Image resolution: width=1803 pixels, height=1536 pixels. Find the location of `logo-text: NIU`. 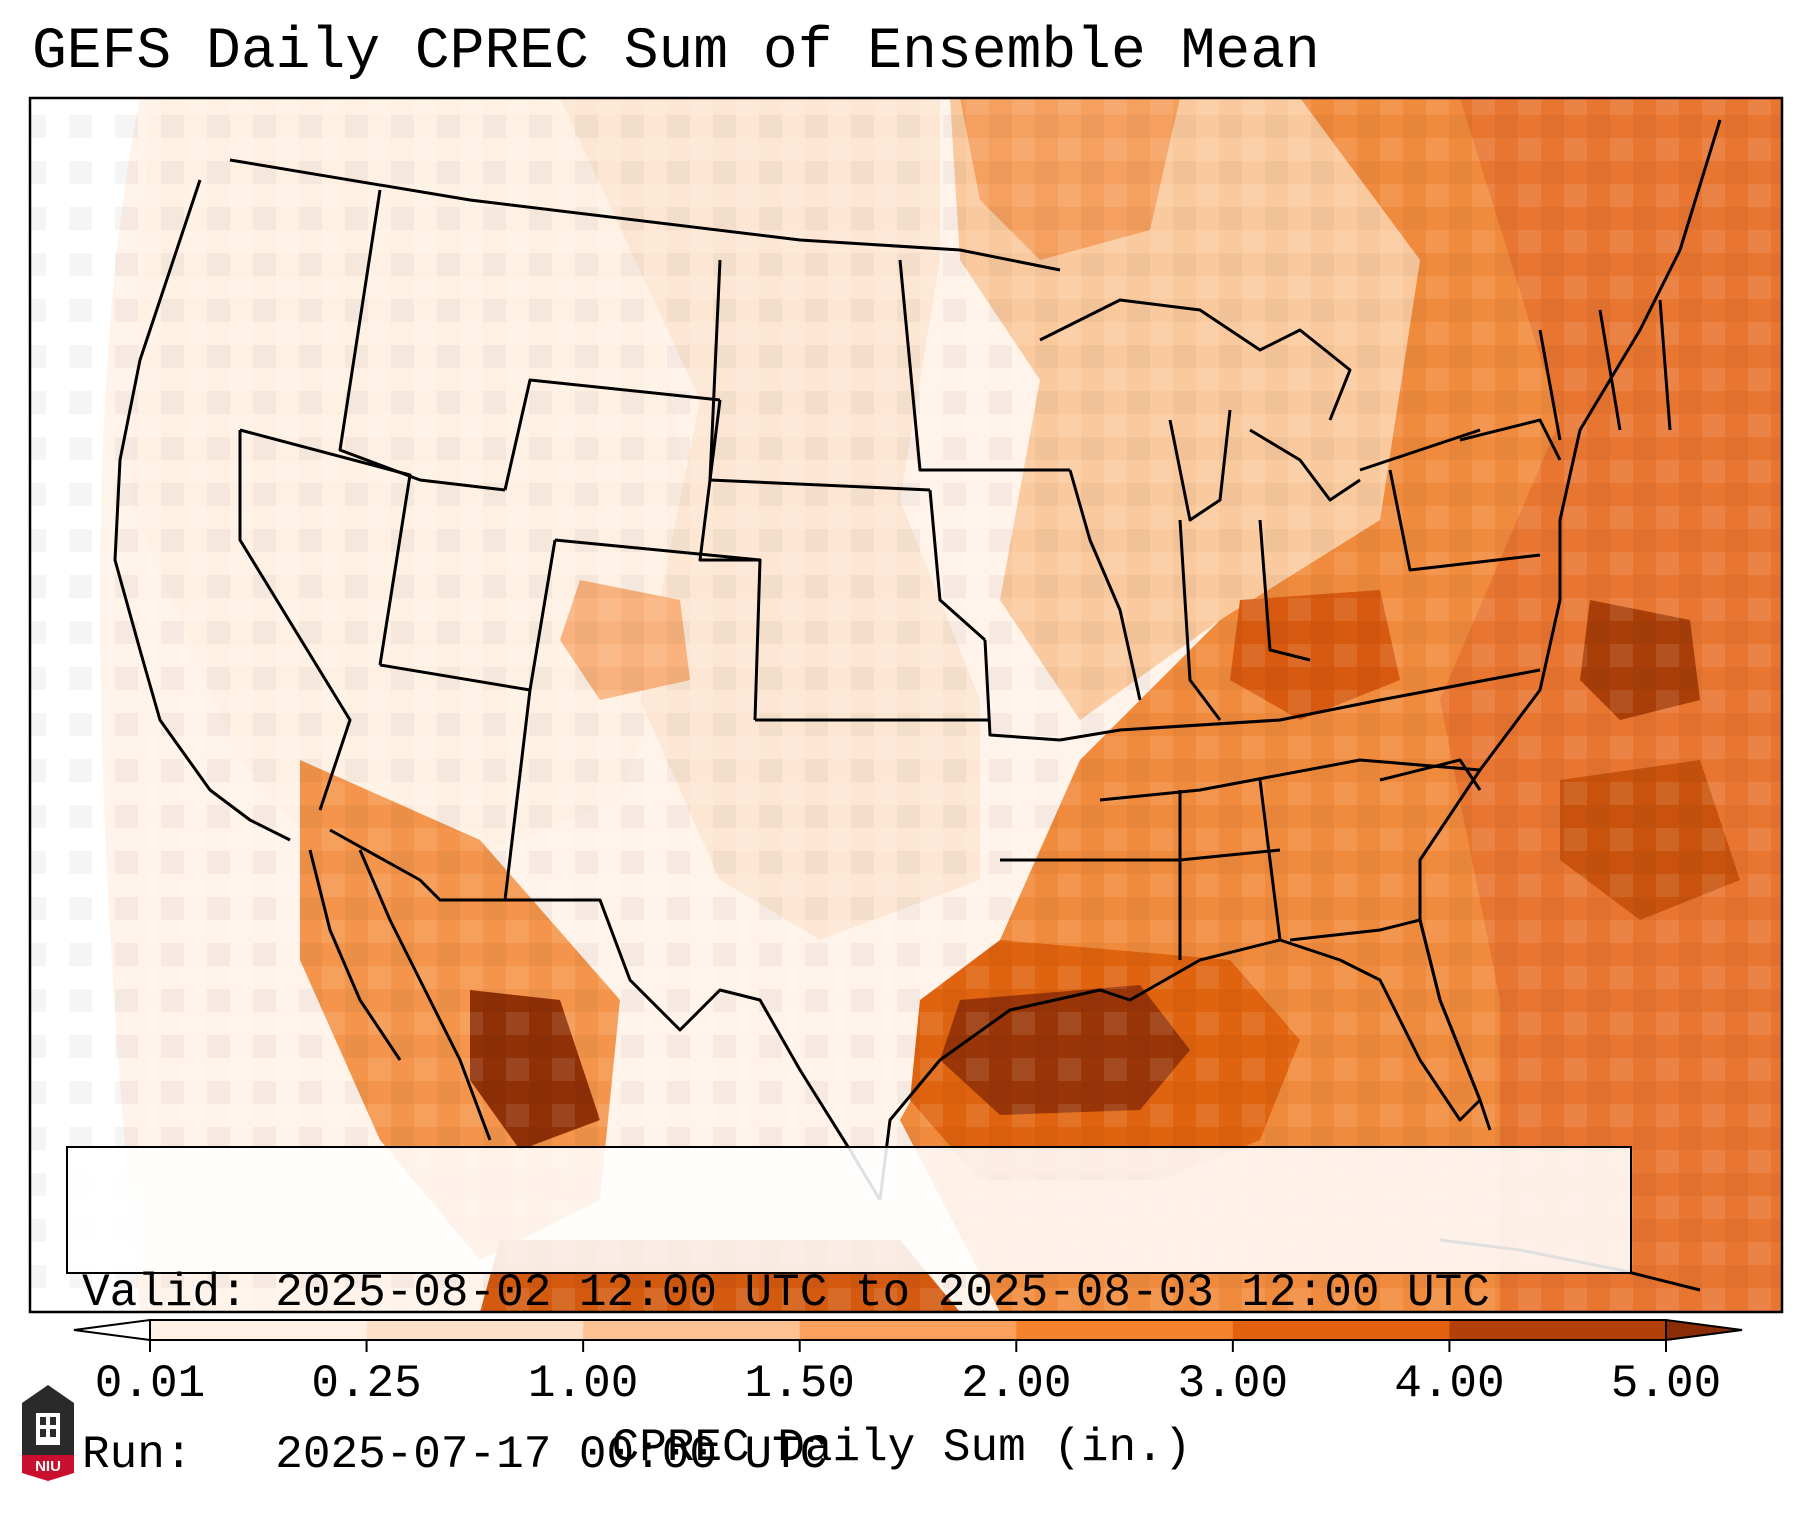

logo-text: NIU is located at coordinates (48, 1466).